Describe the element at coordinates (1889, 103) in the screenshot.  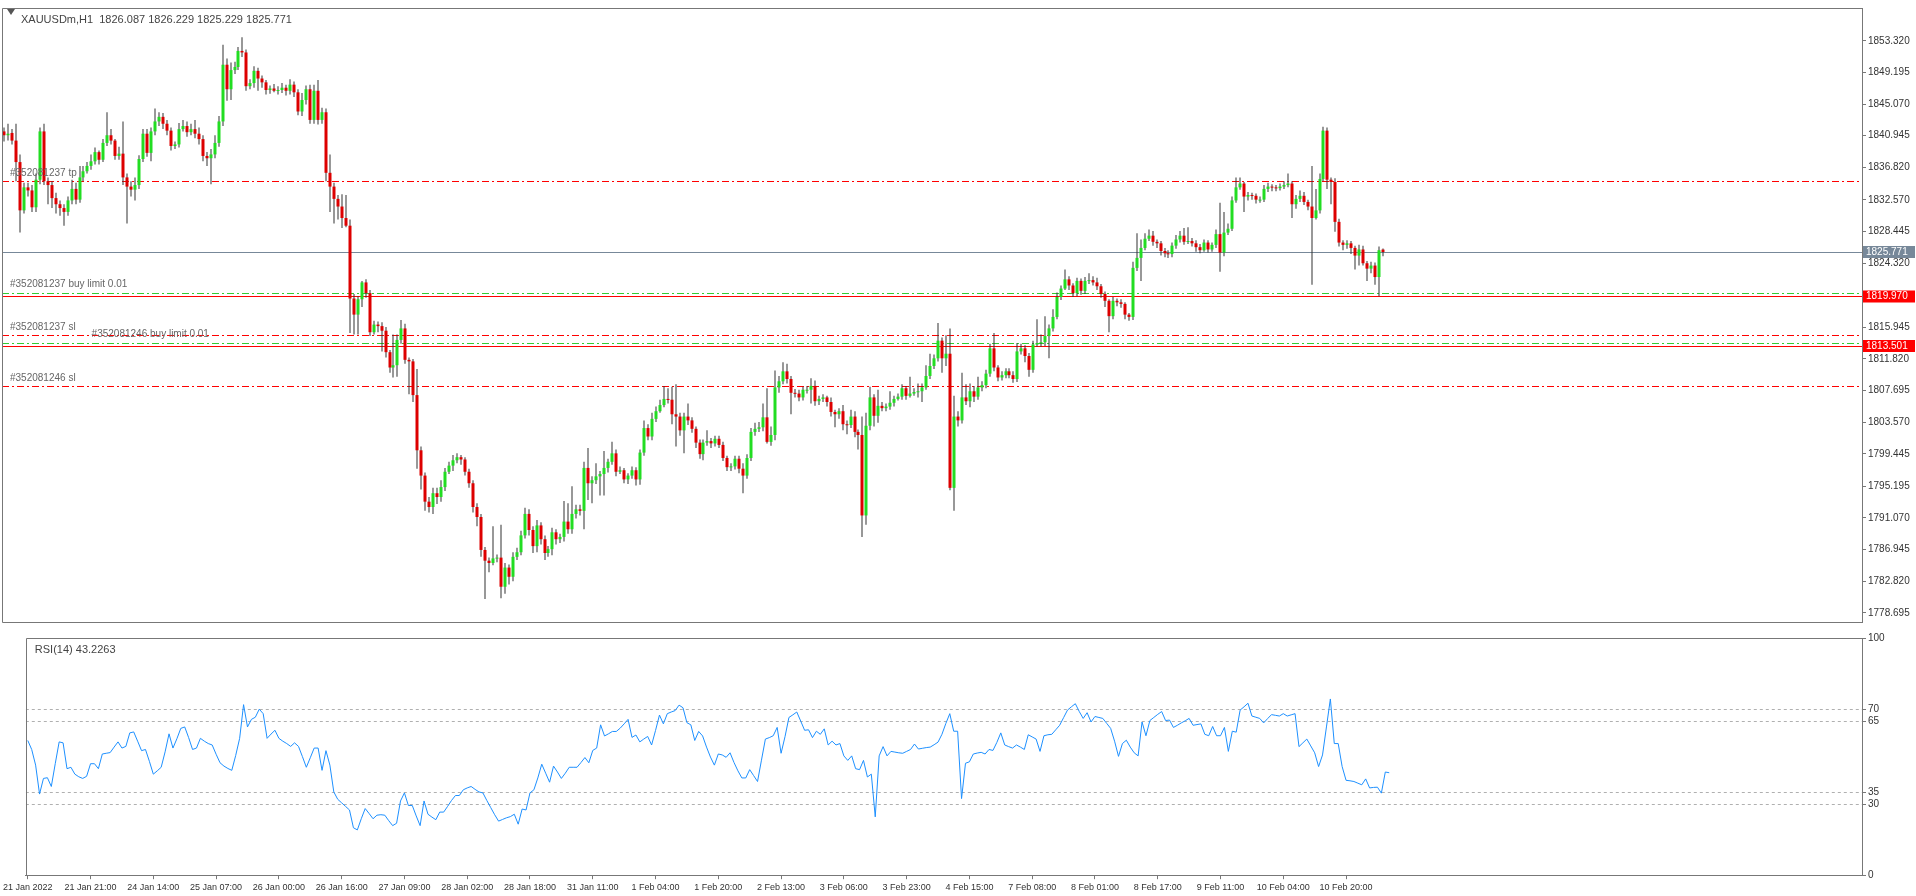
I see `y-tick-label: 1845.070` at that location.